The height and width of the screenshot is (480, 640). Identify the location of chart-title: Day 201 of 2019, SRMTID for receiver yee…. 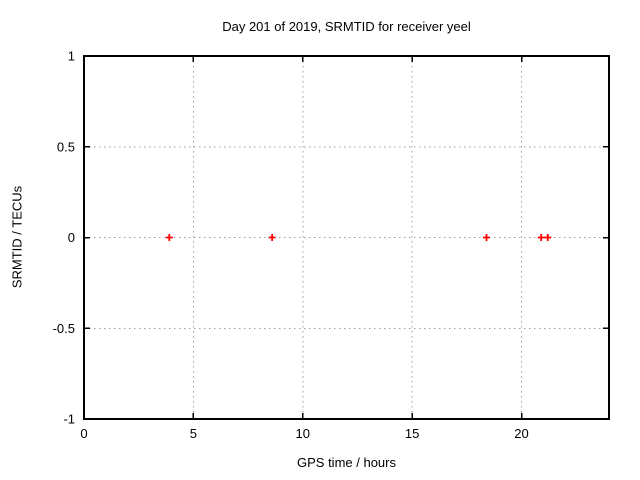
(346, 26).